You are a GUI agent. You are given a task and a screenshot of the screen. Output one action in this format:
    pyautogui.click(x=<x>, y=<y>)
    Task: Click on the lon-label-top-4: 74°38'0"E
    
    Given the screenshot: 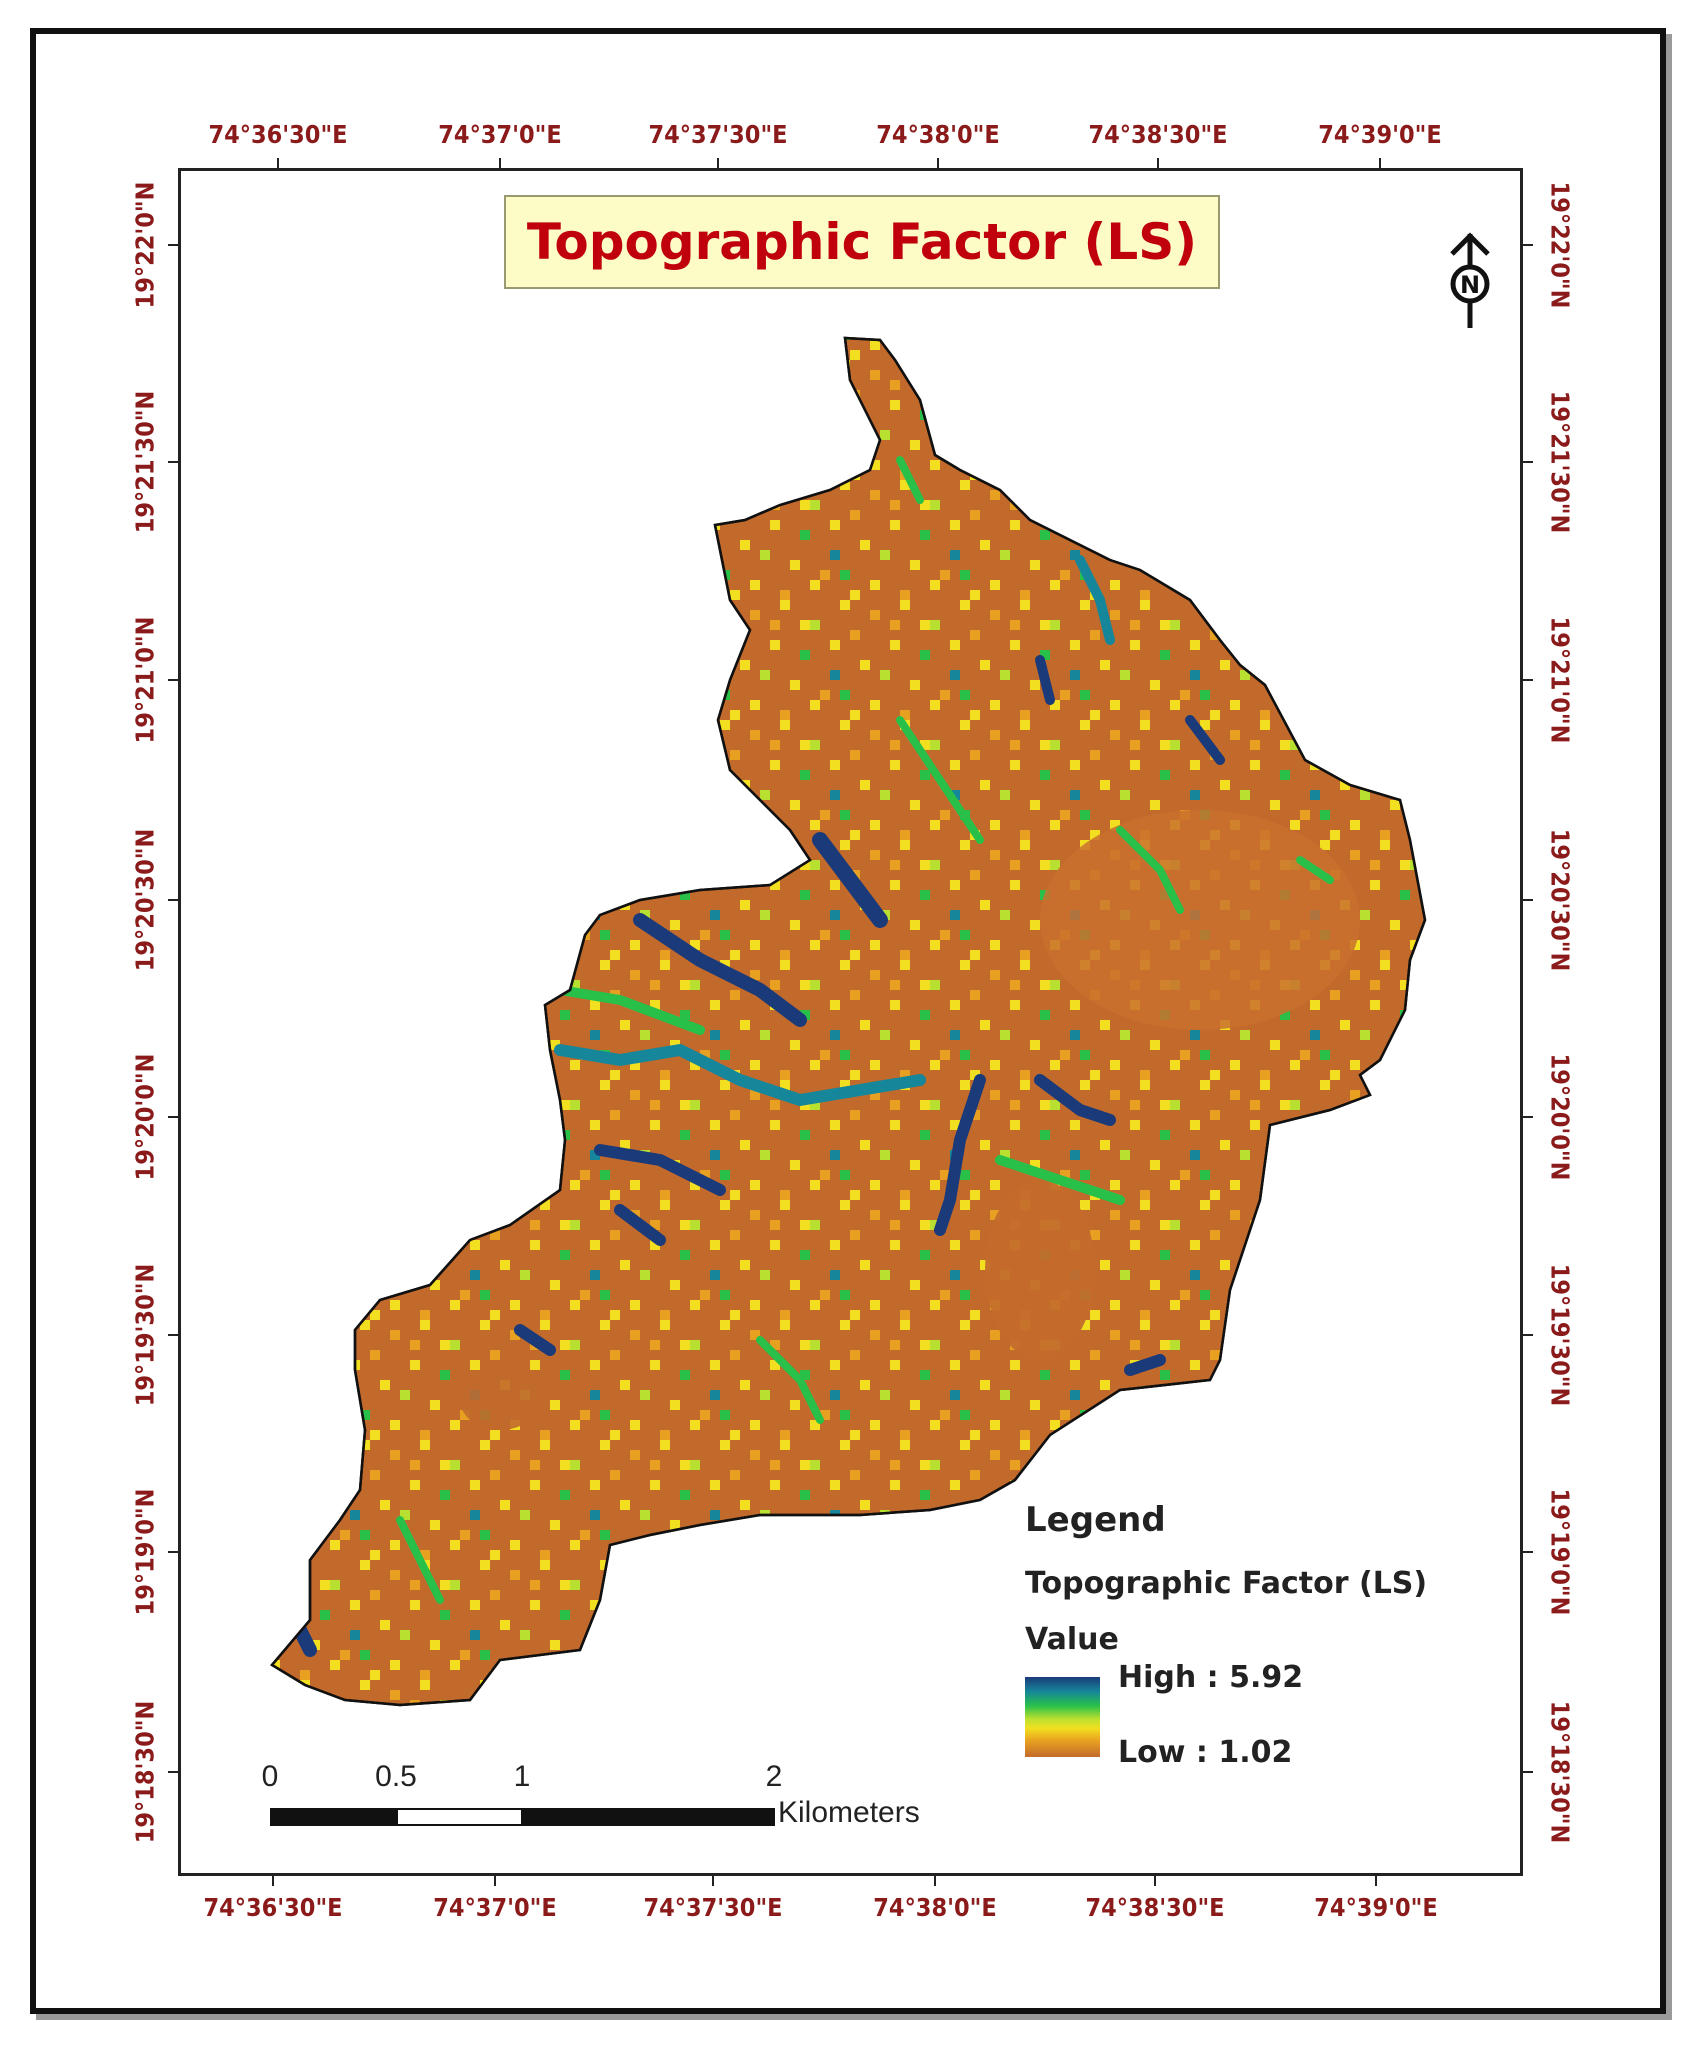 What is the action you would take?
    pyautogui.click(x=938, y=134)
    